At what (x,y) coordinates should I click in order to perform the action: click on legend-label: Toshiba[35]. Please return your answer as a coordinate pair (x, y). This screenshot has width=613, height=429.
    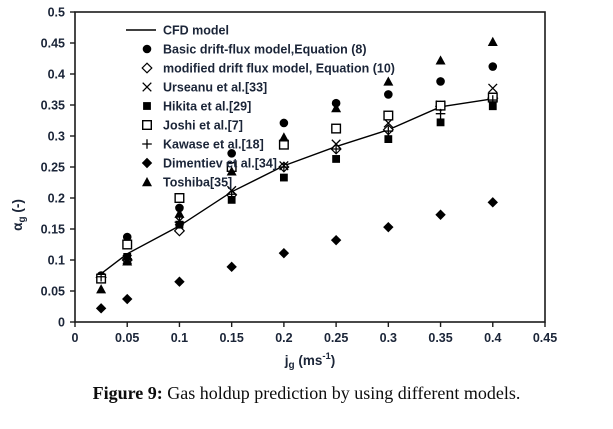
    Looking at the image, I should click on (197, 183).